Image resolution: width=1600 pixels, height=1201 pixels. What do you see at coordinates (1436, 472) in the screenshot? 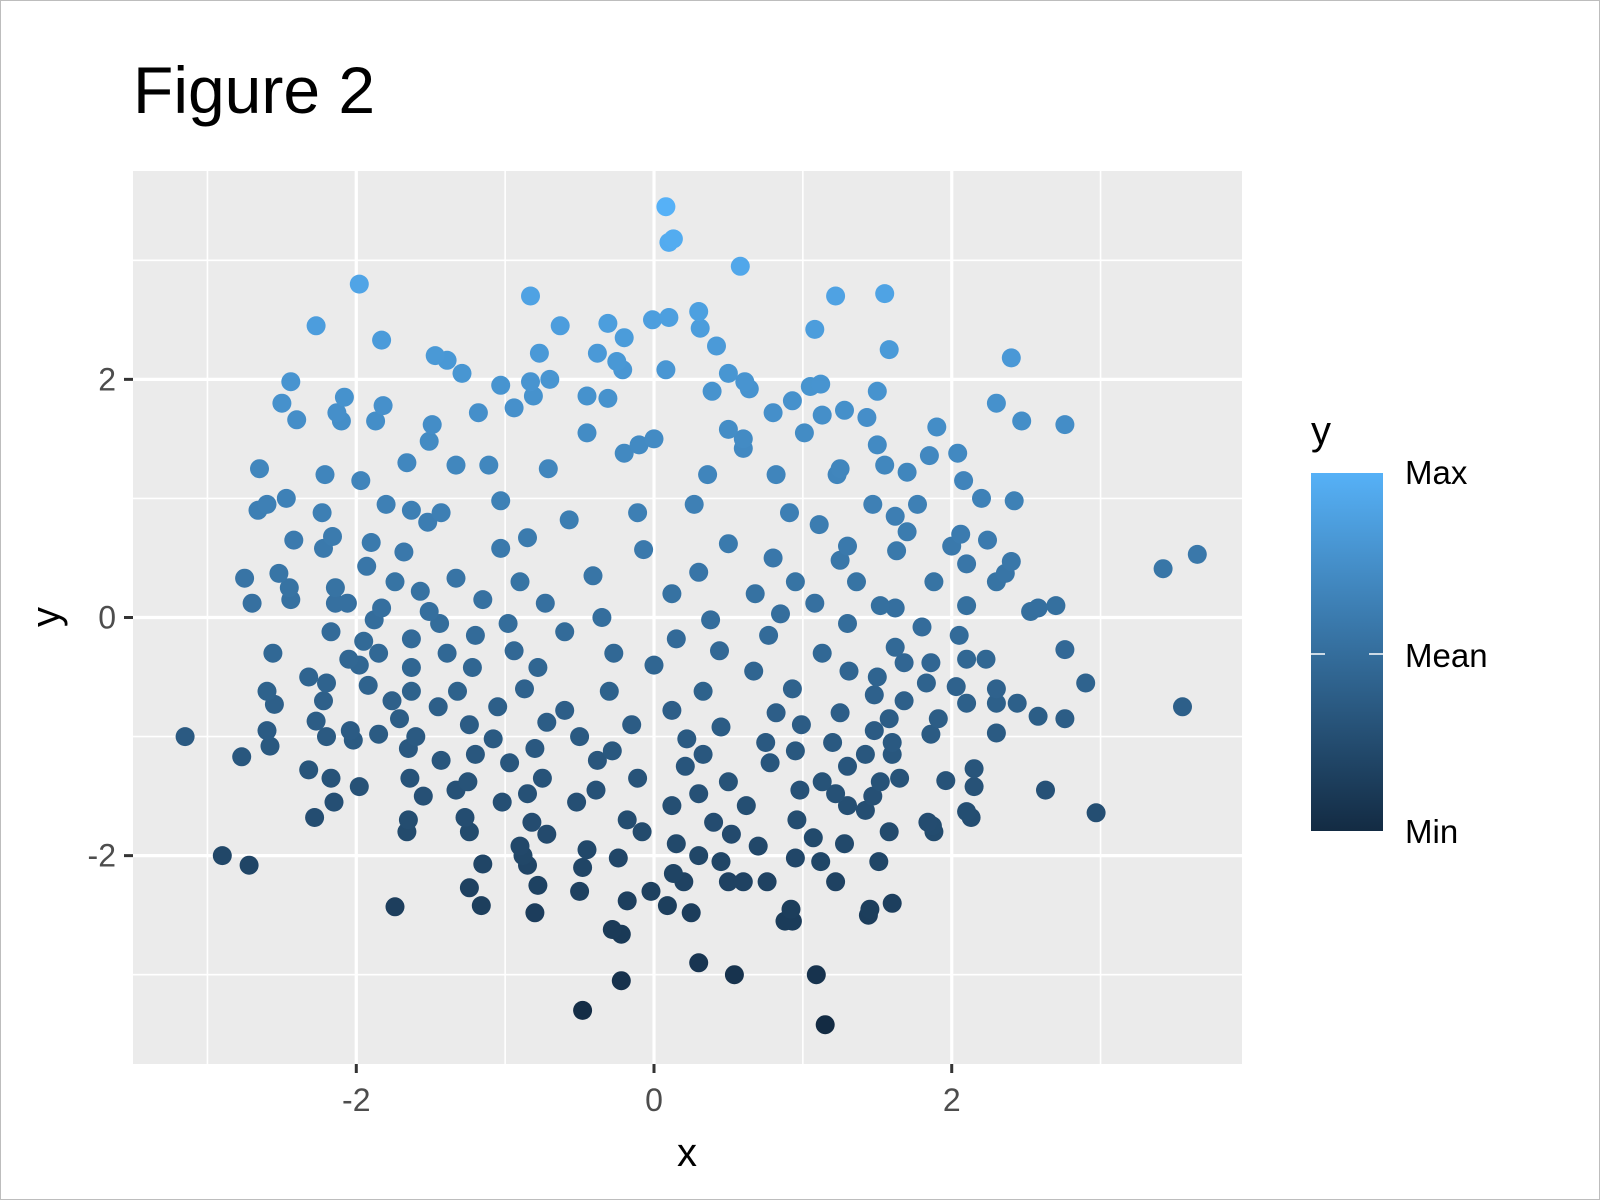
I see `legend-label-max: Max` at bounding box center [1436, 472].